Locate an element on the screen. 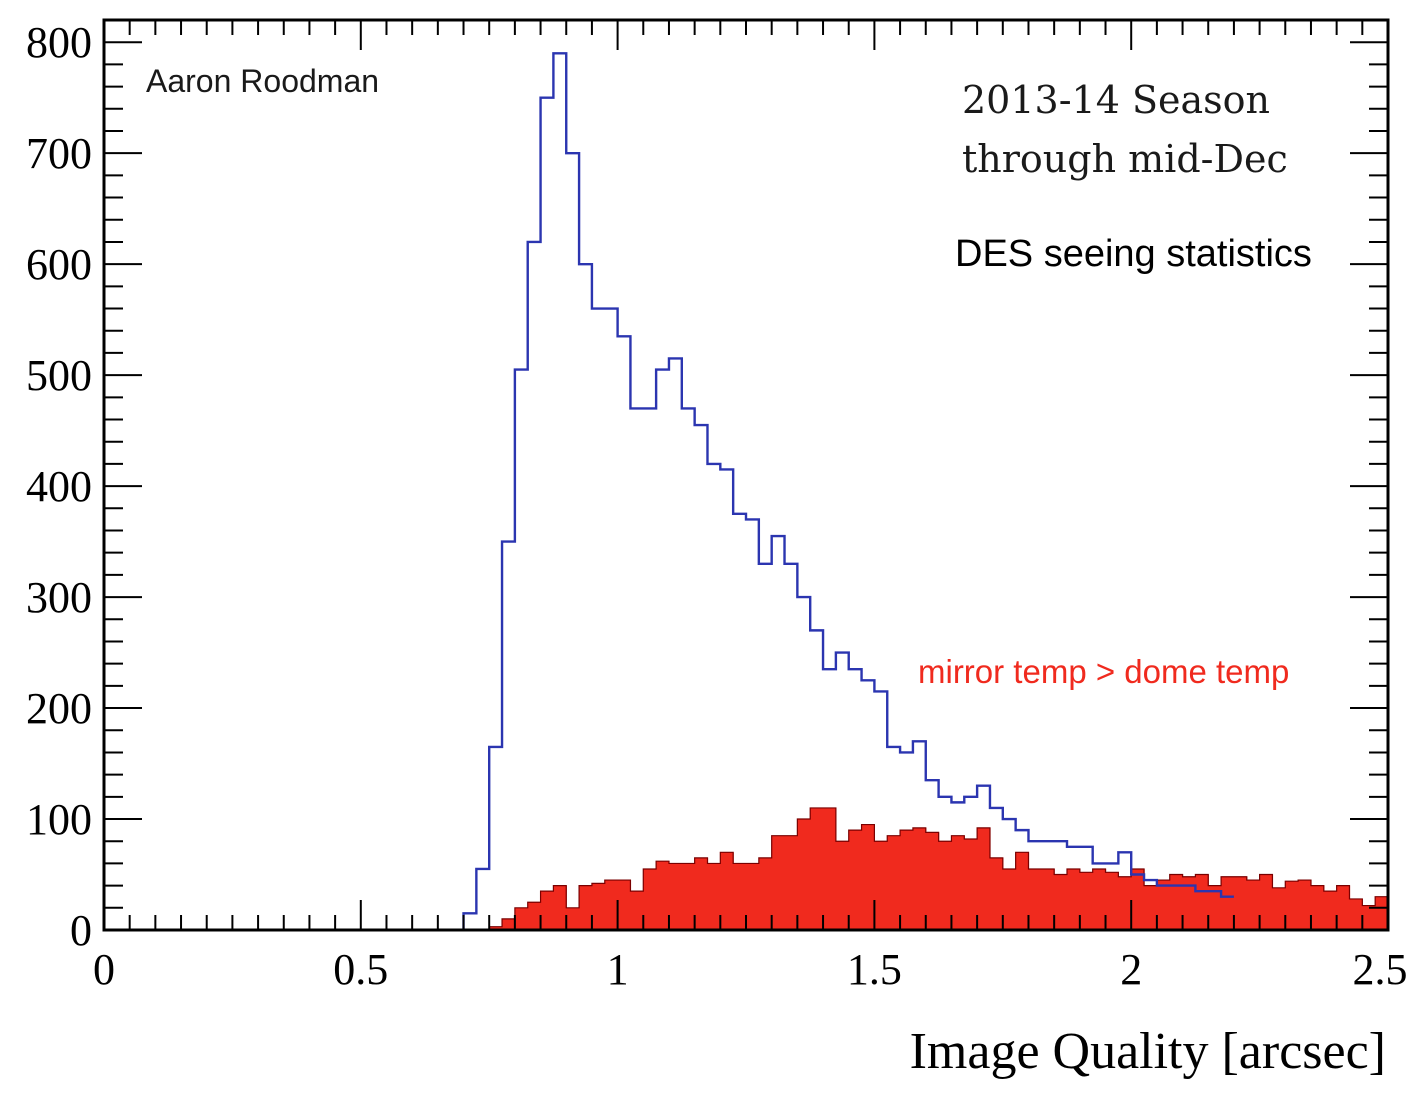 This screenshot has width=1427, height=1102. x-tick-label: 1 is located at coordinates (618, 969).